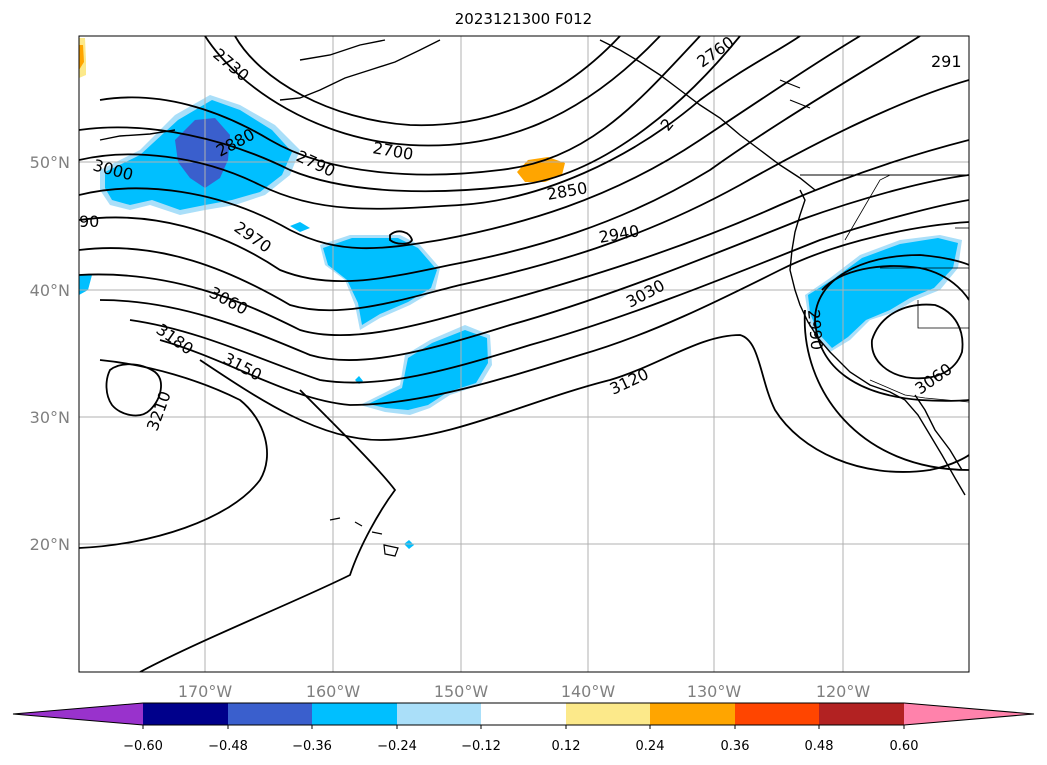  Describe the element at coordinates (461, 691) in the screenshot. I see `lon-label-150w: 150°W` at that location.